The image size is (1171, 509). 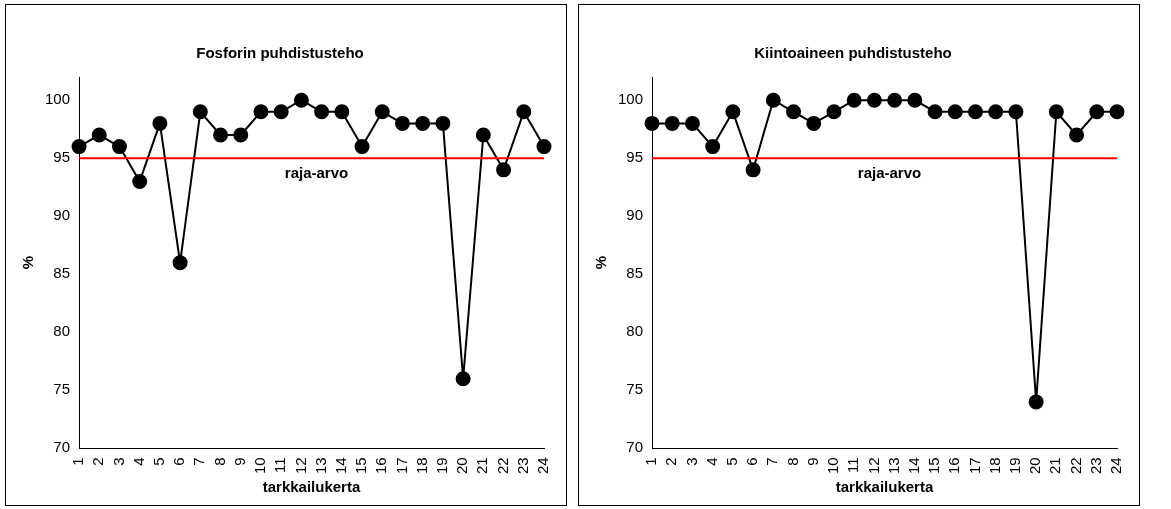 I want to click on x-tick-label: 24, so click(x=543, y=465).